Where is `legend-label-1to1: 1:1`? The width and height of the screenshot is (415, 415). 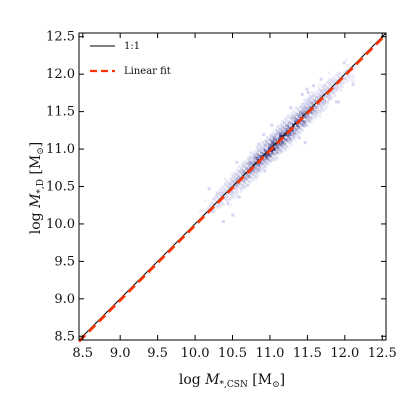 legend-label-1to1: 1:1 is located at coordinates (132, 46).